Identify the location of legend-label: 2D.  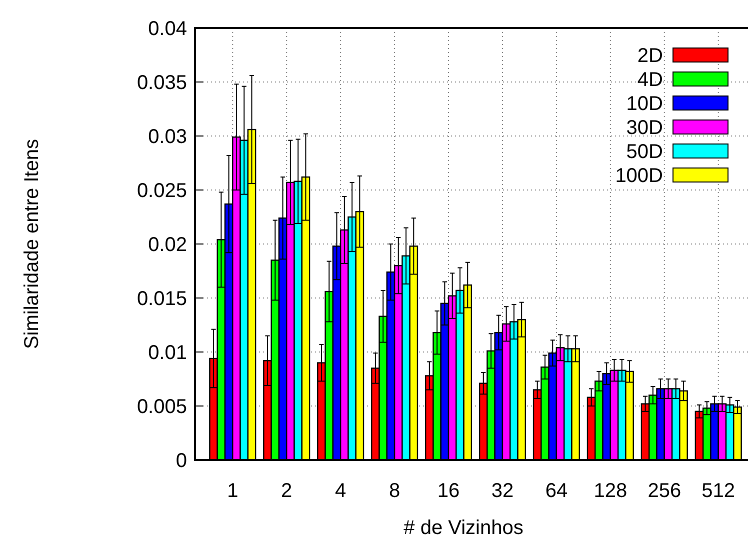
(650, 56).